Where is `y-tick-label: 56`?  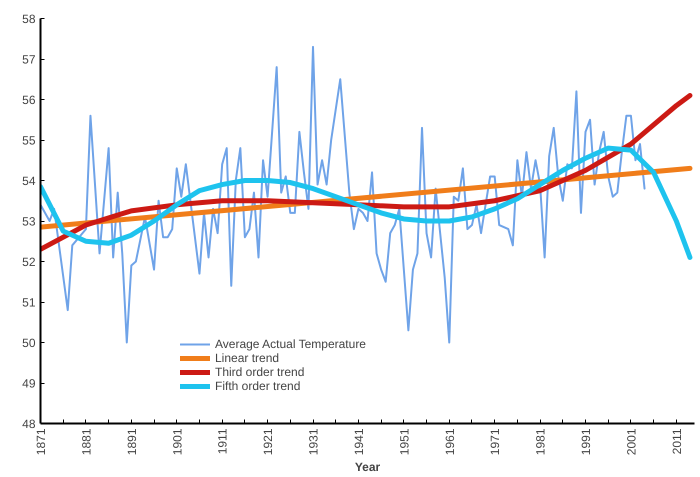
y-tick-label: 56 is located at coordinates (29, 100).